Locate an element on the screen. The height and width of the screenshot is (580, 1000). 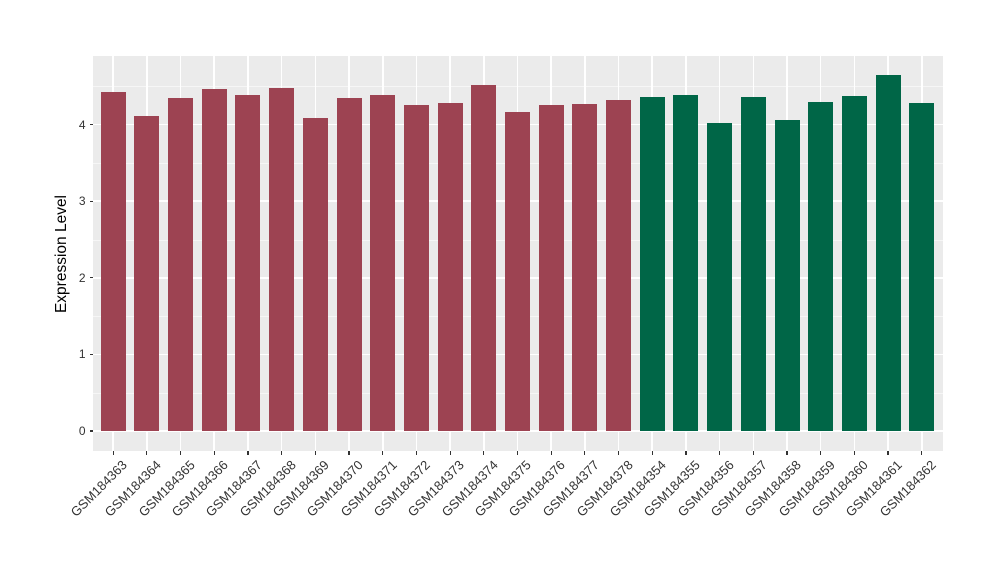
y-tick-label: 3 is located at coordinates (82, 201).